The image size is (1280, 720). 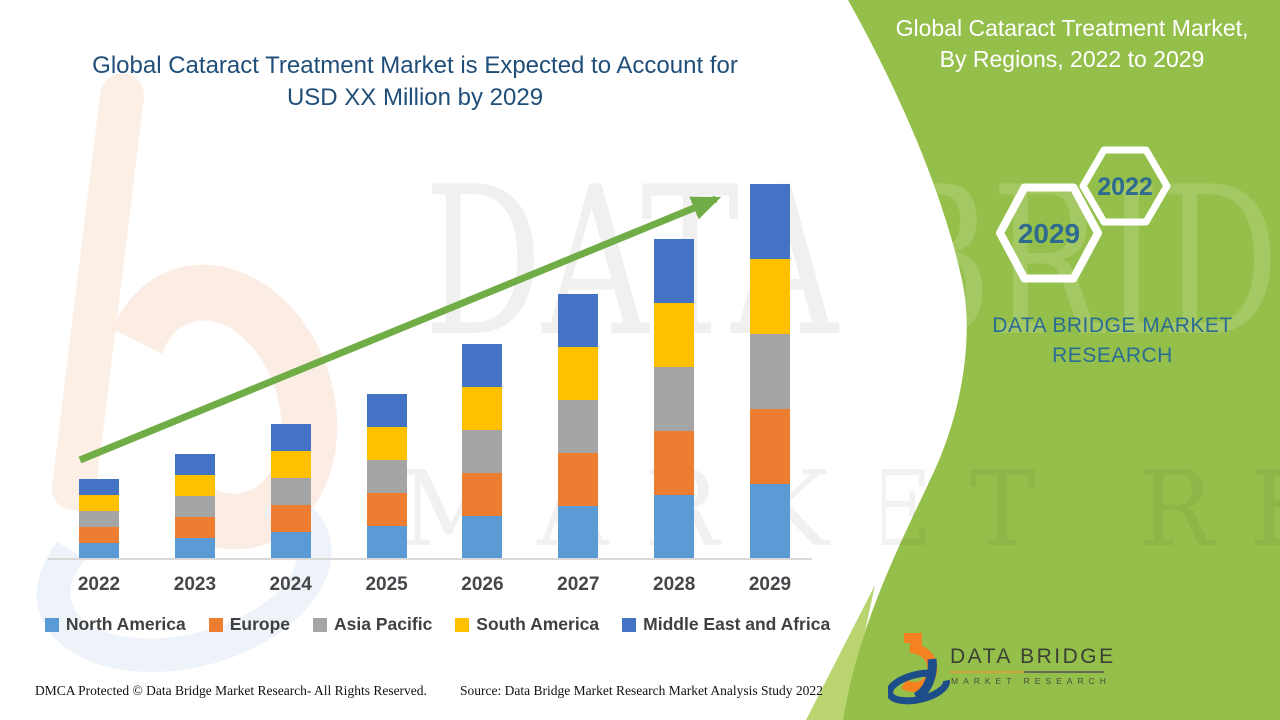 What do you see at coordinates (770, 584) in the screenshot?
I see `x-axis-label-2029: 2029` at bounding box center [770, 584].